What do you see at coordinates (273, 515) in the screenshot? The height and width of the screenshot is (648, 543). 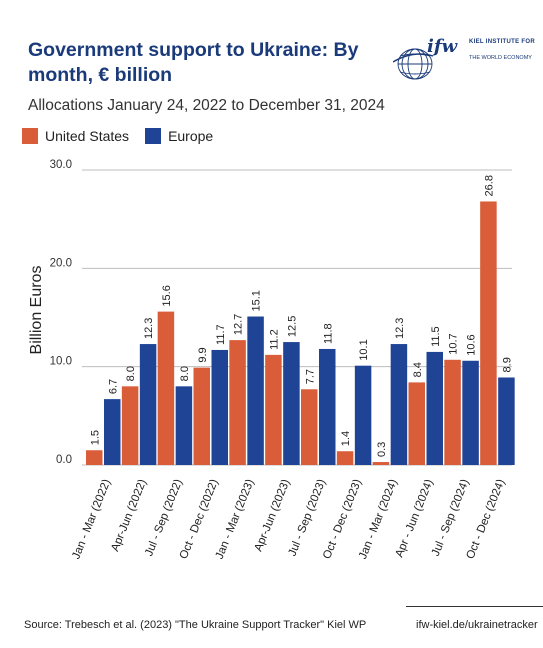 I see `x-tick-label: Apr-Jun (2023)` at bounding box center [273, 515].